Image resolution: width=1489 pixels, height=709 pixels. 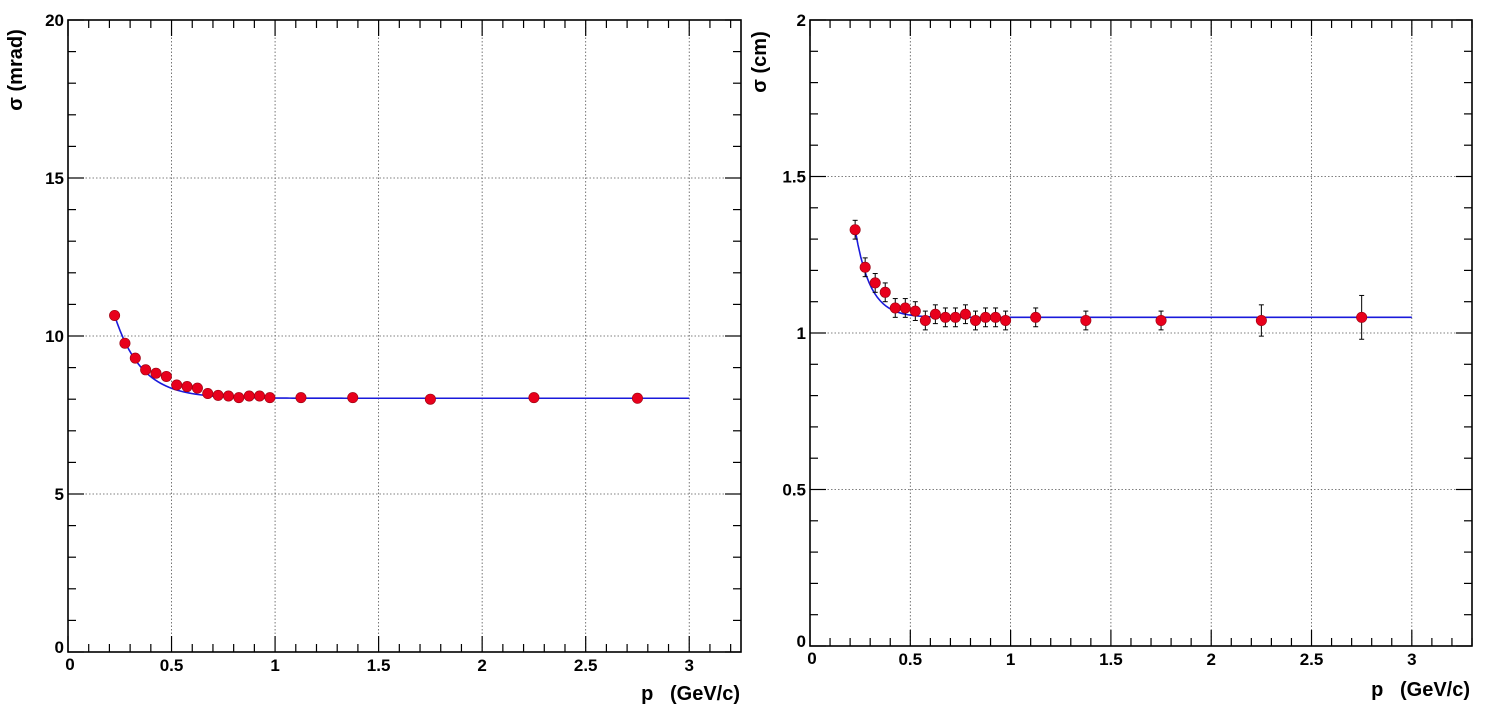 I want to click on y-axis-label: σ (cm), so click(x=760, y=61).